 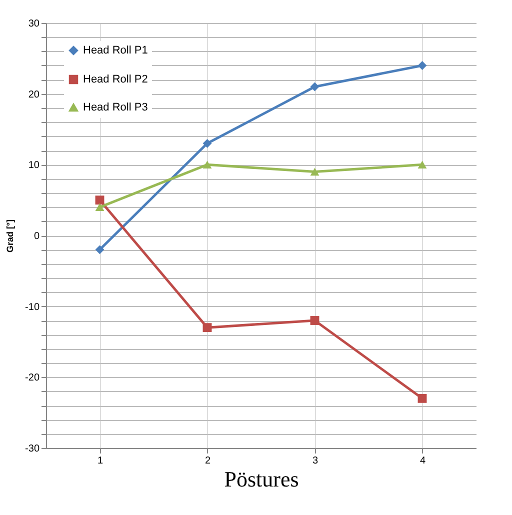 What do you see at coordinates (261, 479) in the screenshot?
I see `x-axis-title: Pöstures` at bounding box center [261, 479].